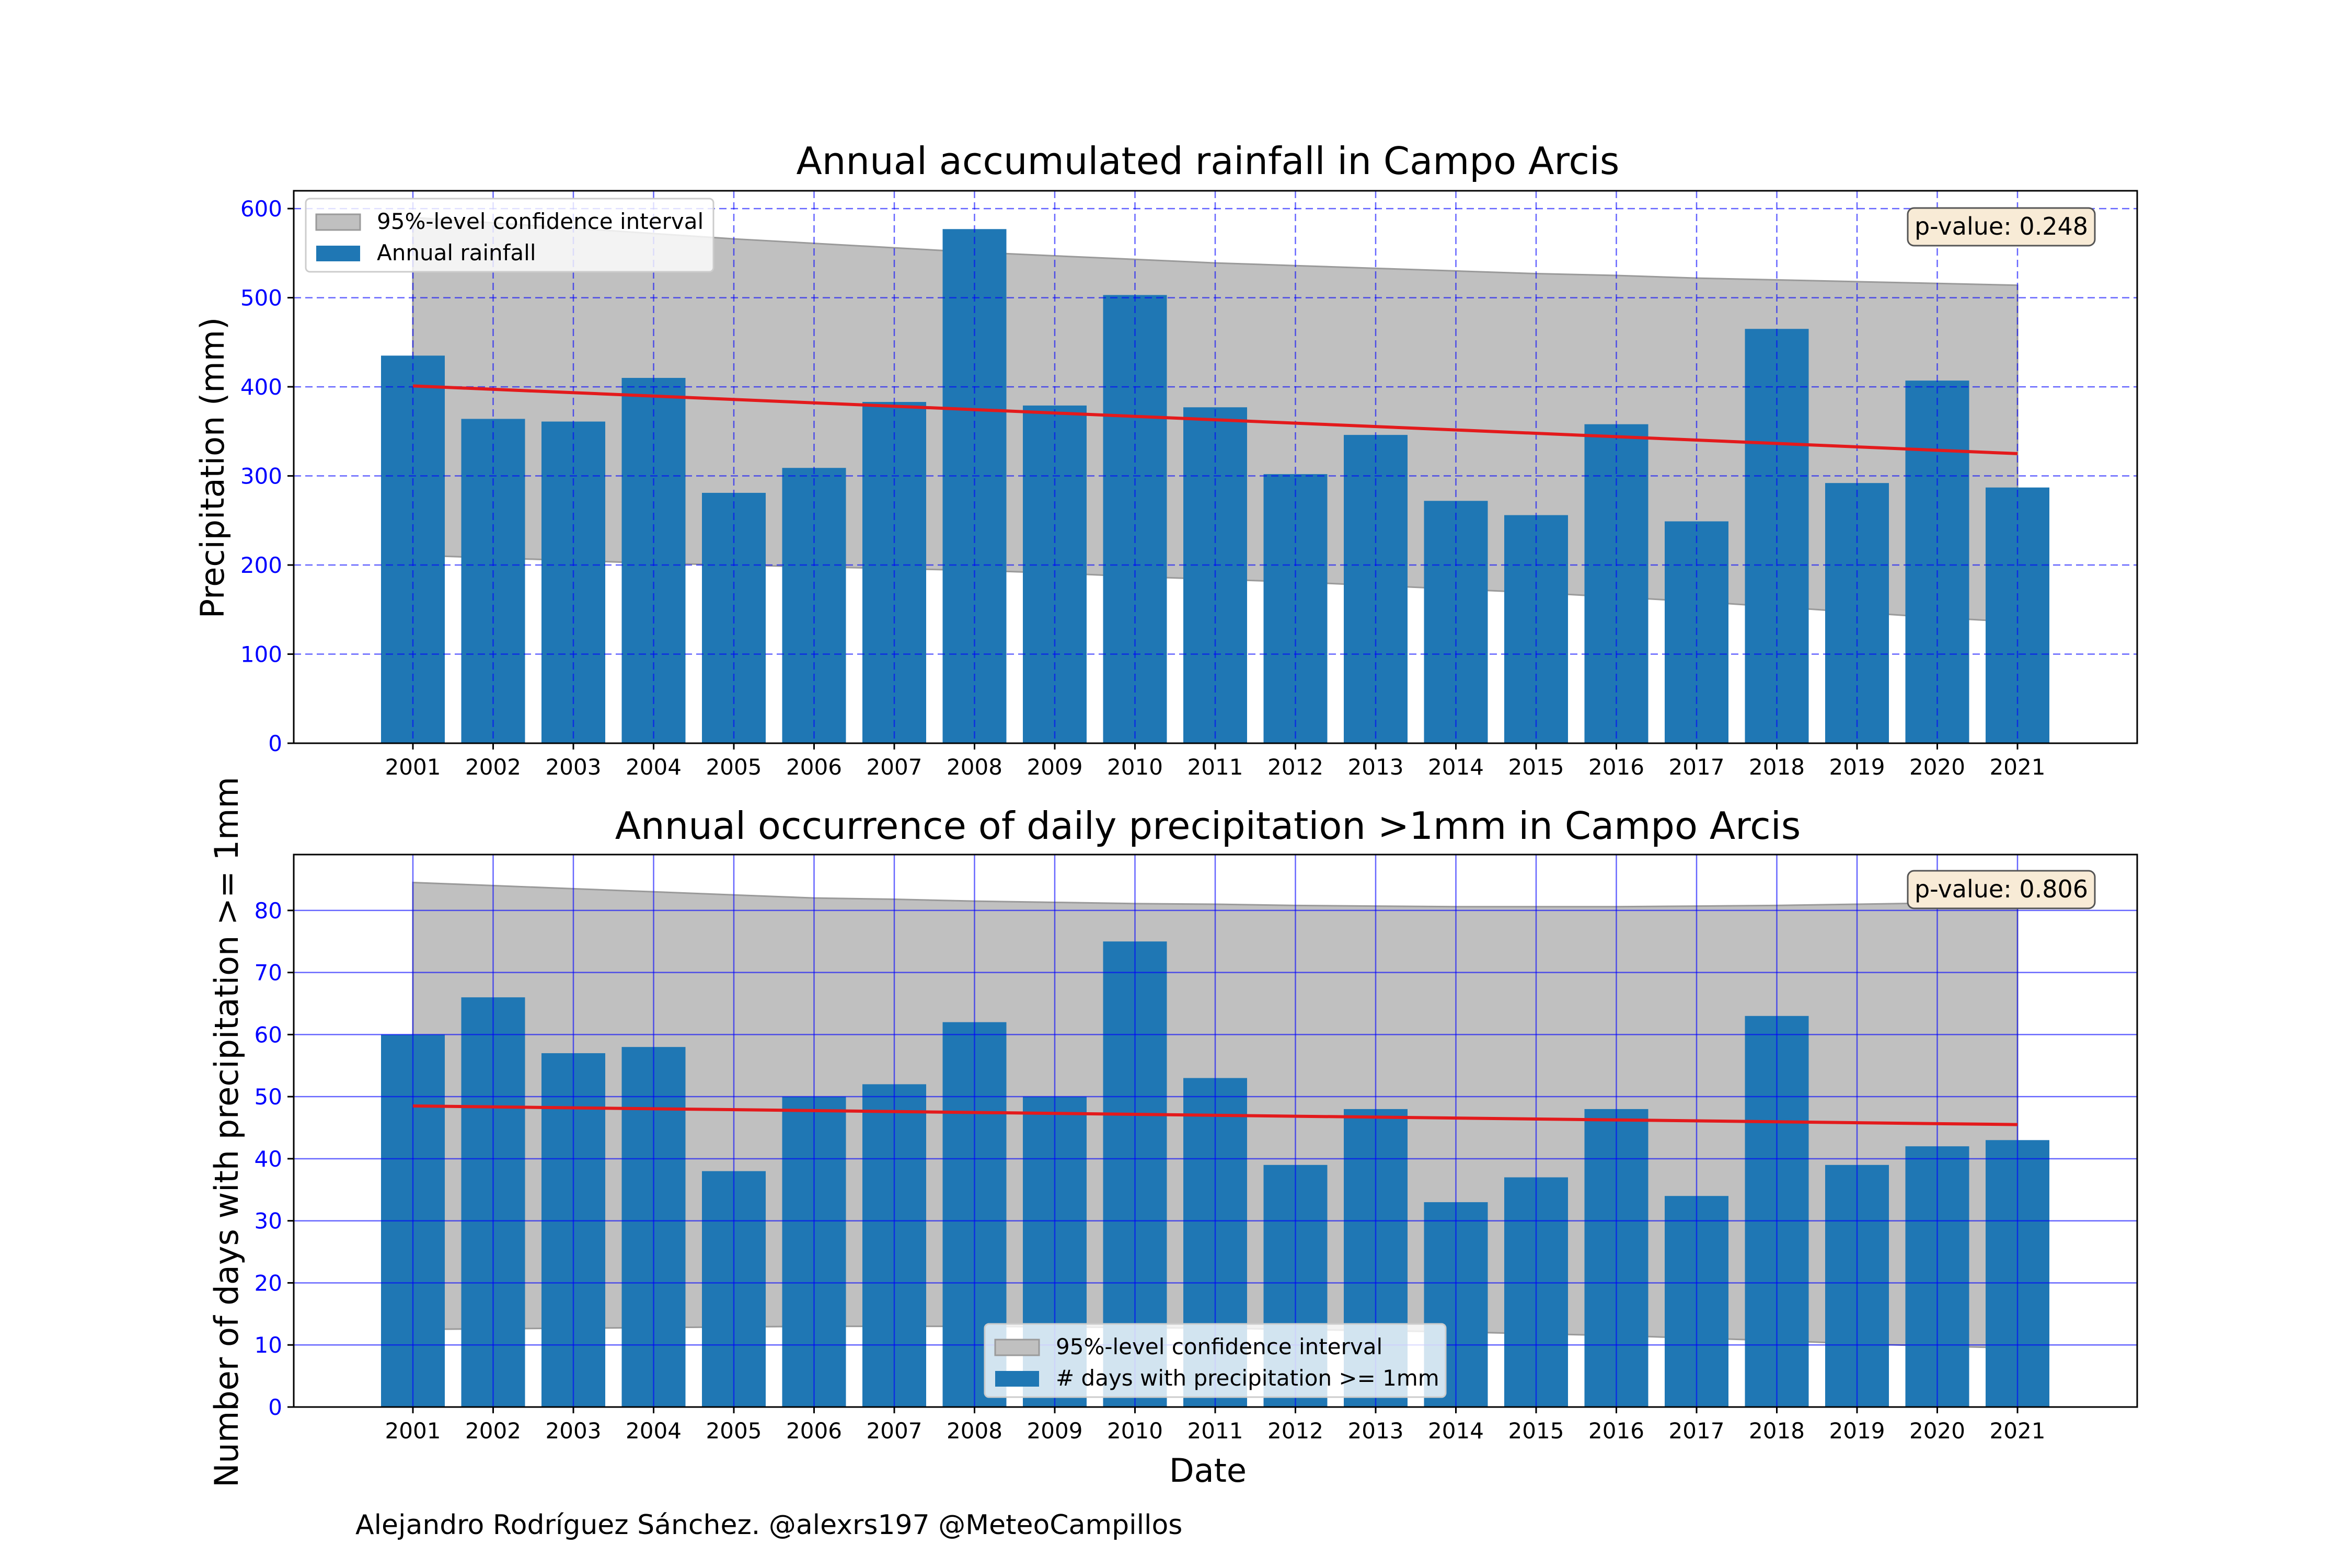 The height and width of the screenshot is (1568, 2352). I want to click on legend-label-bars: Annual rainfall, so click(456, 253).